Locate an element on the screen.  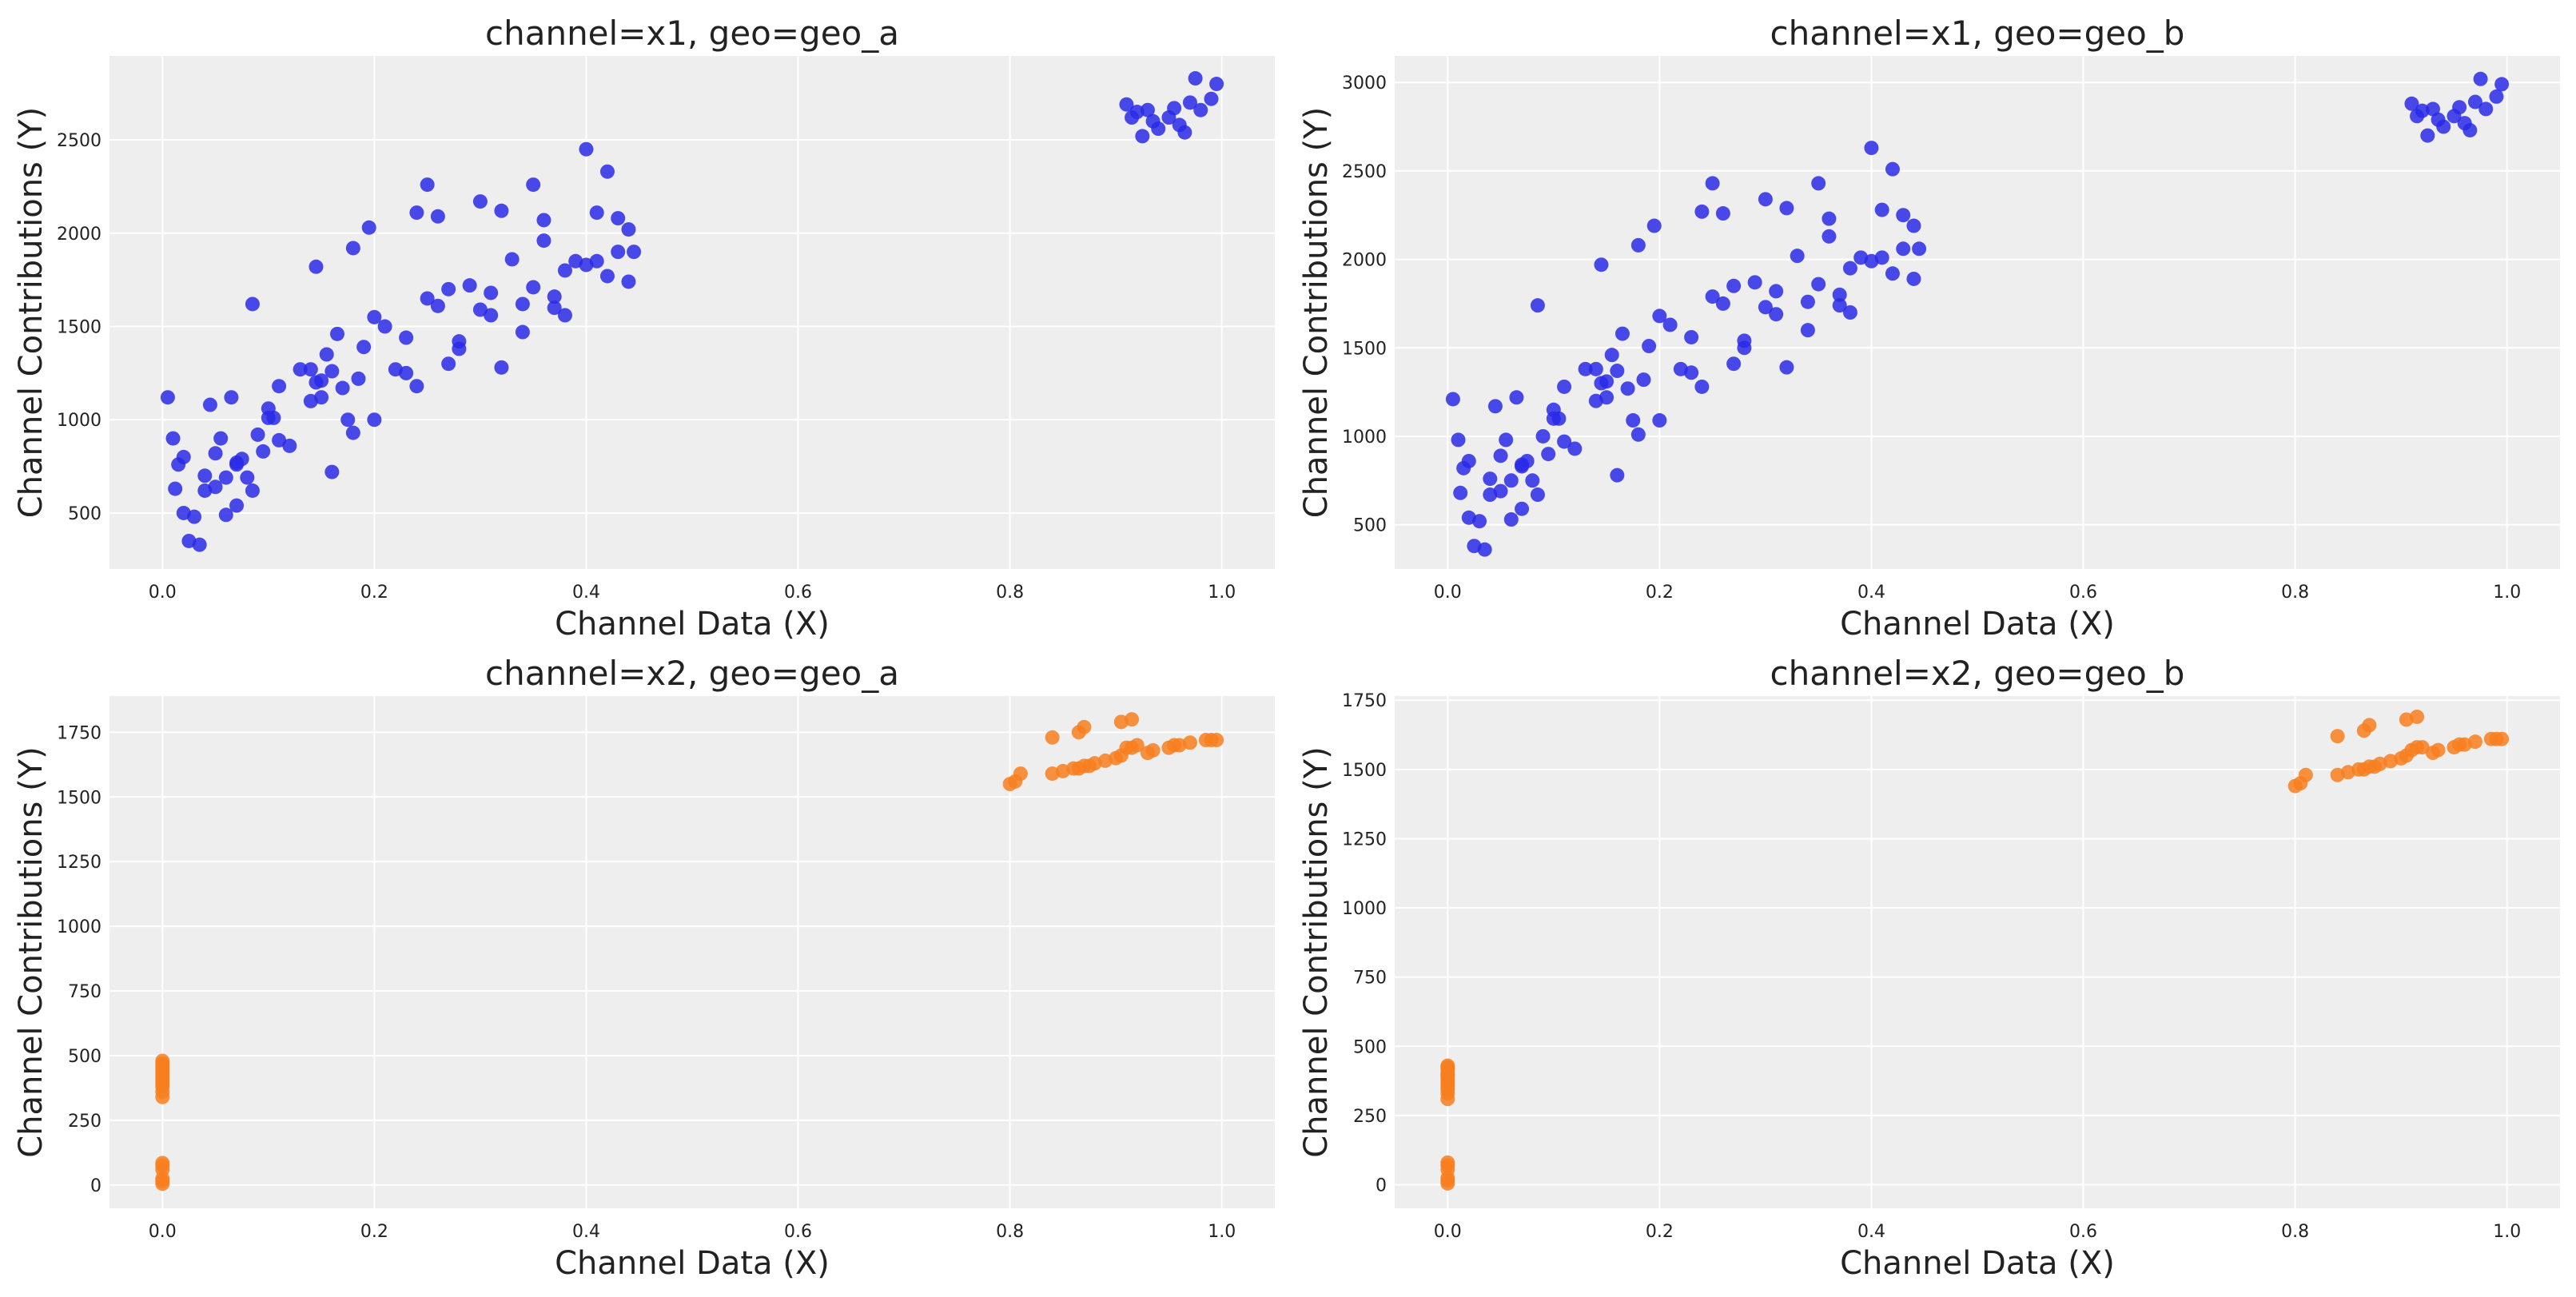
y-tick-label: 250 is located at coordinates (1370, 1117).